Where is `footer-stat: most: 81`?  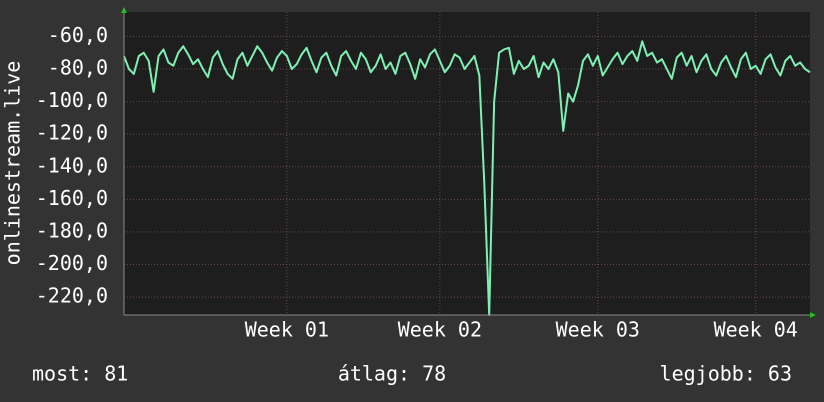 footer-stat: most: 81 is located at coordinates (80, 374).